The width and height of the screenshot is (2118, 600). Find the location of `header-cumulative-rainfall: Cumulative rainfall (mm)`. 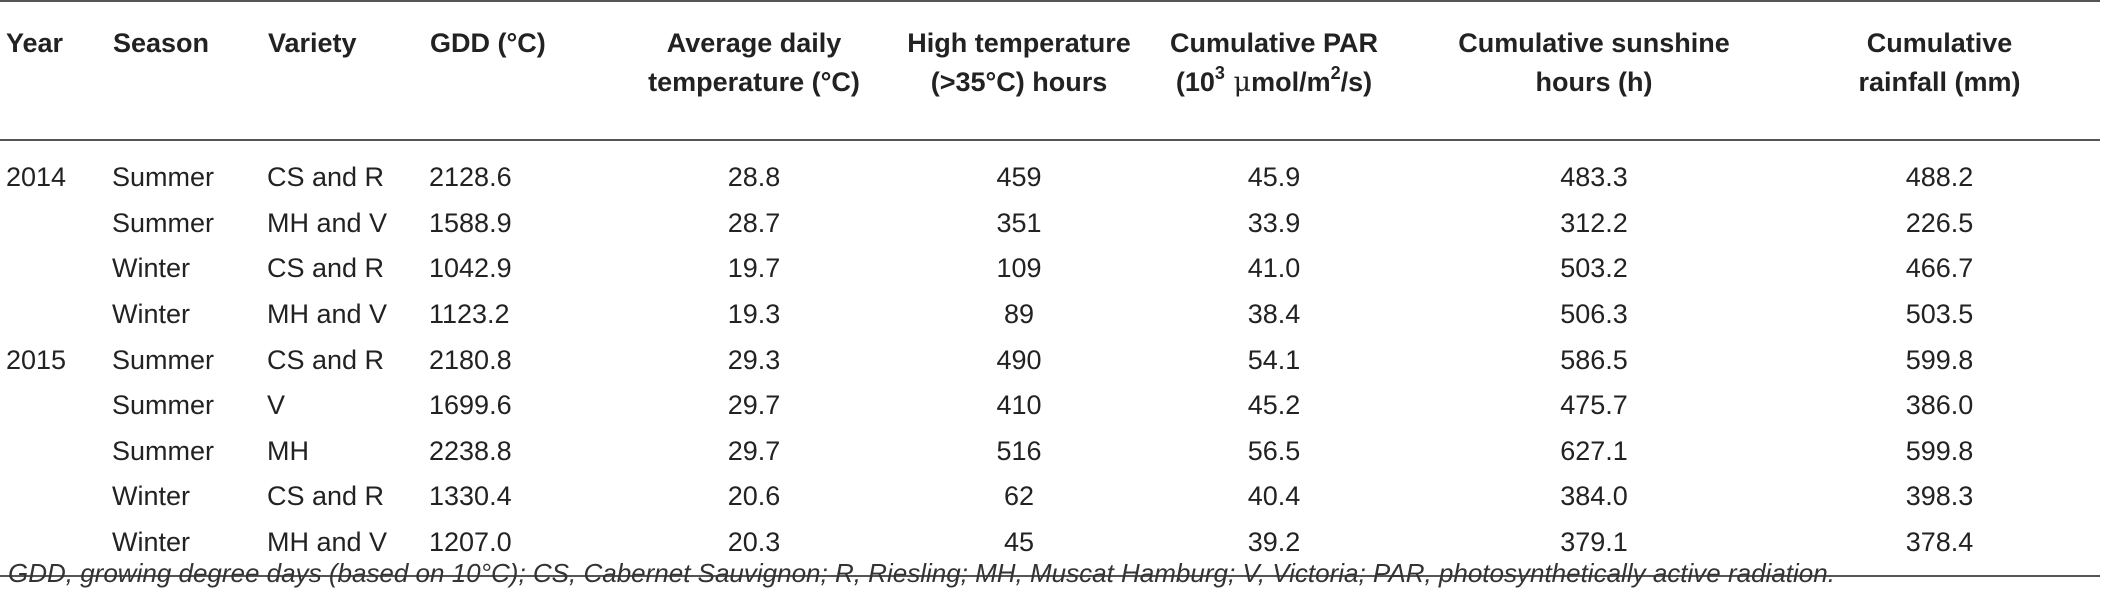

header-cumulative-rainfall: Cumulative rainfall (mm) is located at coordinates (1939, 70).